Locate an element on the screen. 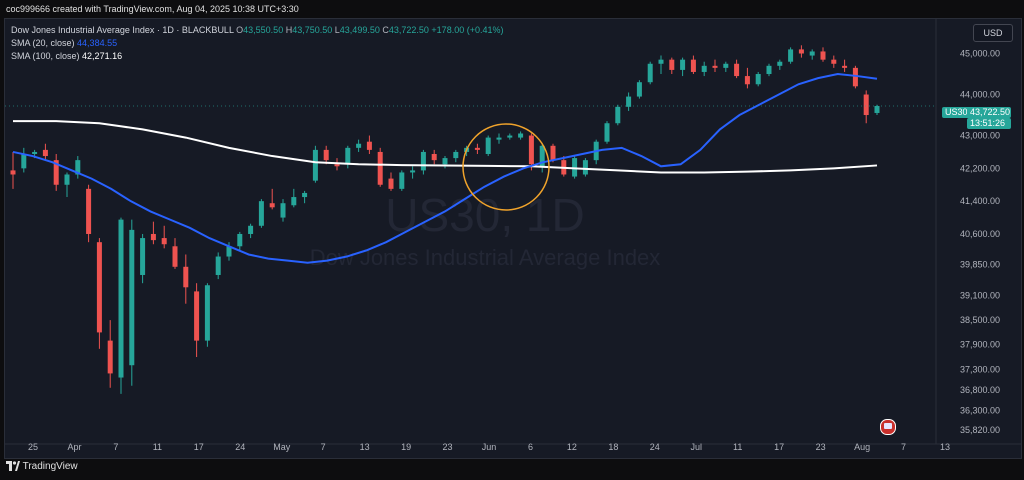 This screenshot has height=480, width=1024. y-tick-label: 35,820.00 is located at coordinates (980, 430).